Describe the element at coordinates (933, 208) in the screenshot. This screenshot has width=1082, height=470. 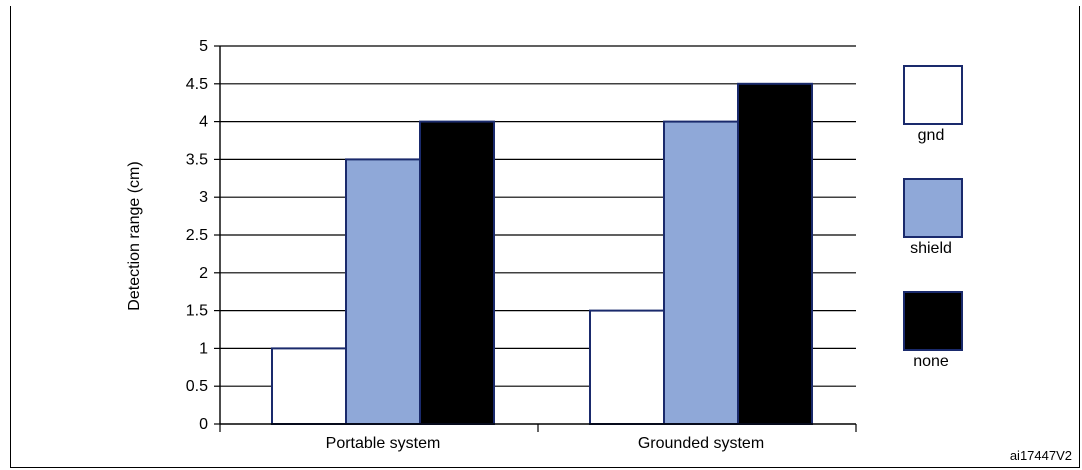
I see `legend-swatch-shield` at that location.